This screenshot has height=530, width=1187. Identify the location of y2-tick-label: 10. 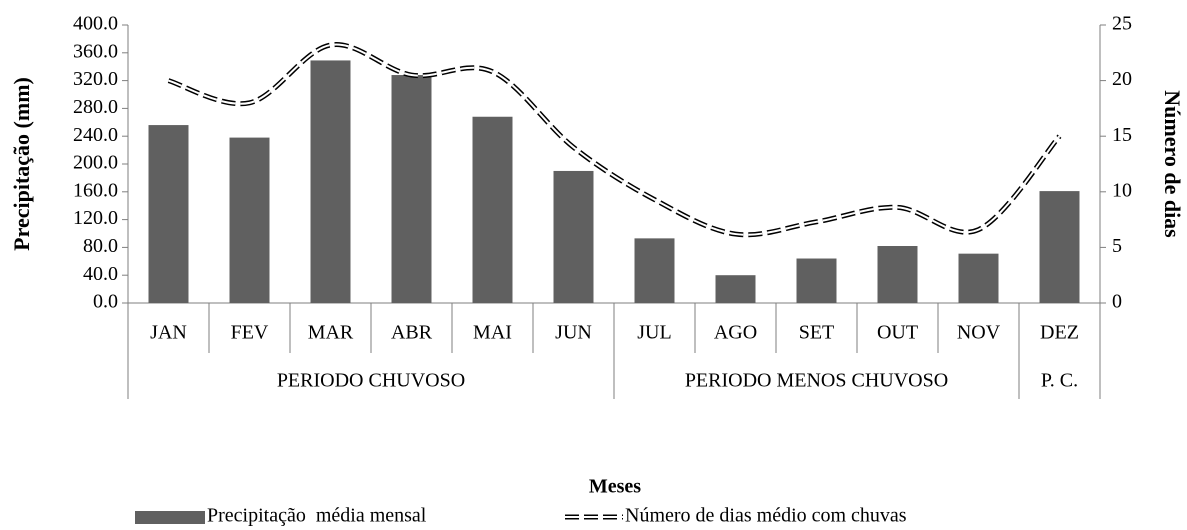
(1122, 190).